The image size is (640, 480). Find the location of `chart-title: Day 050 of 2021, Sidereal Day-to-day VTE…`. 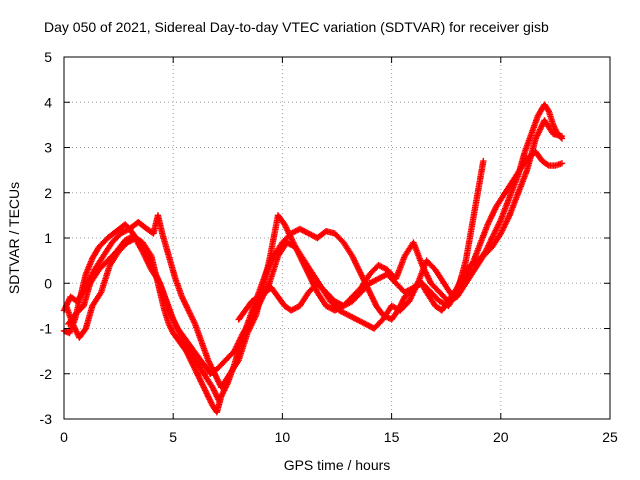

chart-title: Day 050 of 2021, Sidereal Day-to-day VTE… is located at coordinates (296, 27).